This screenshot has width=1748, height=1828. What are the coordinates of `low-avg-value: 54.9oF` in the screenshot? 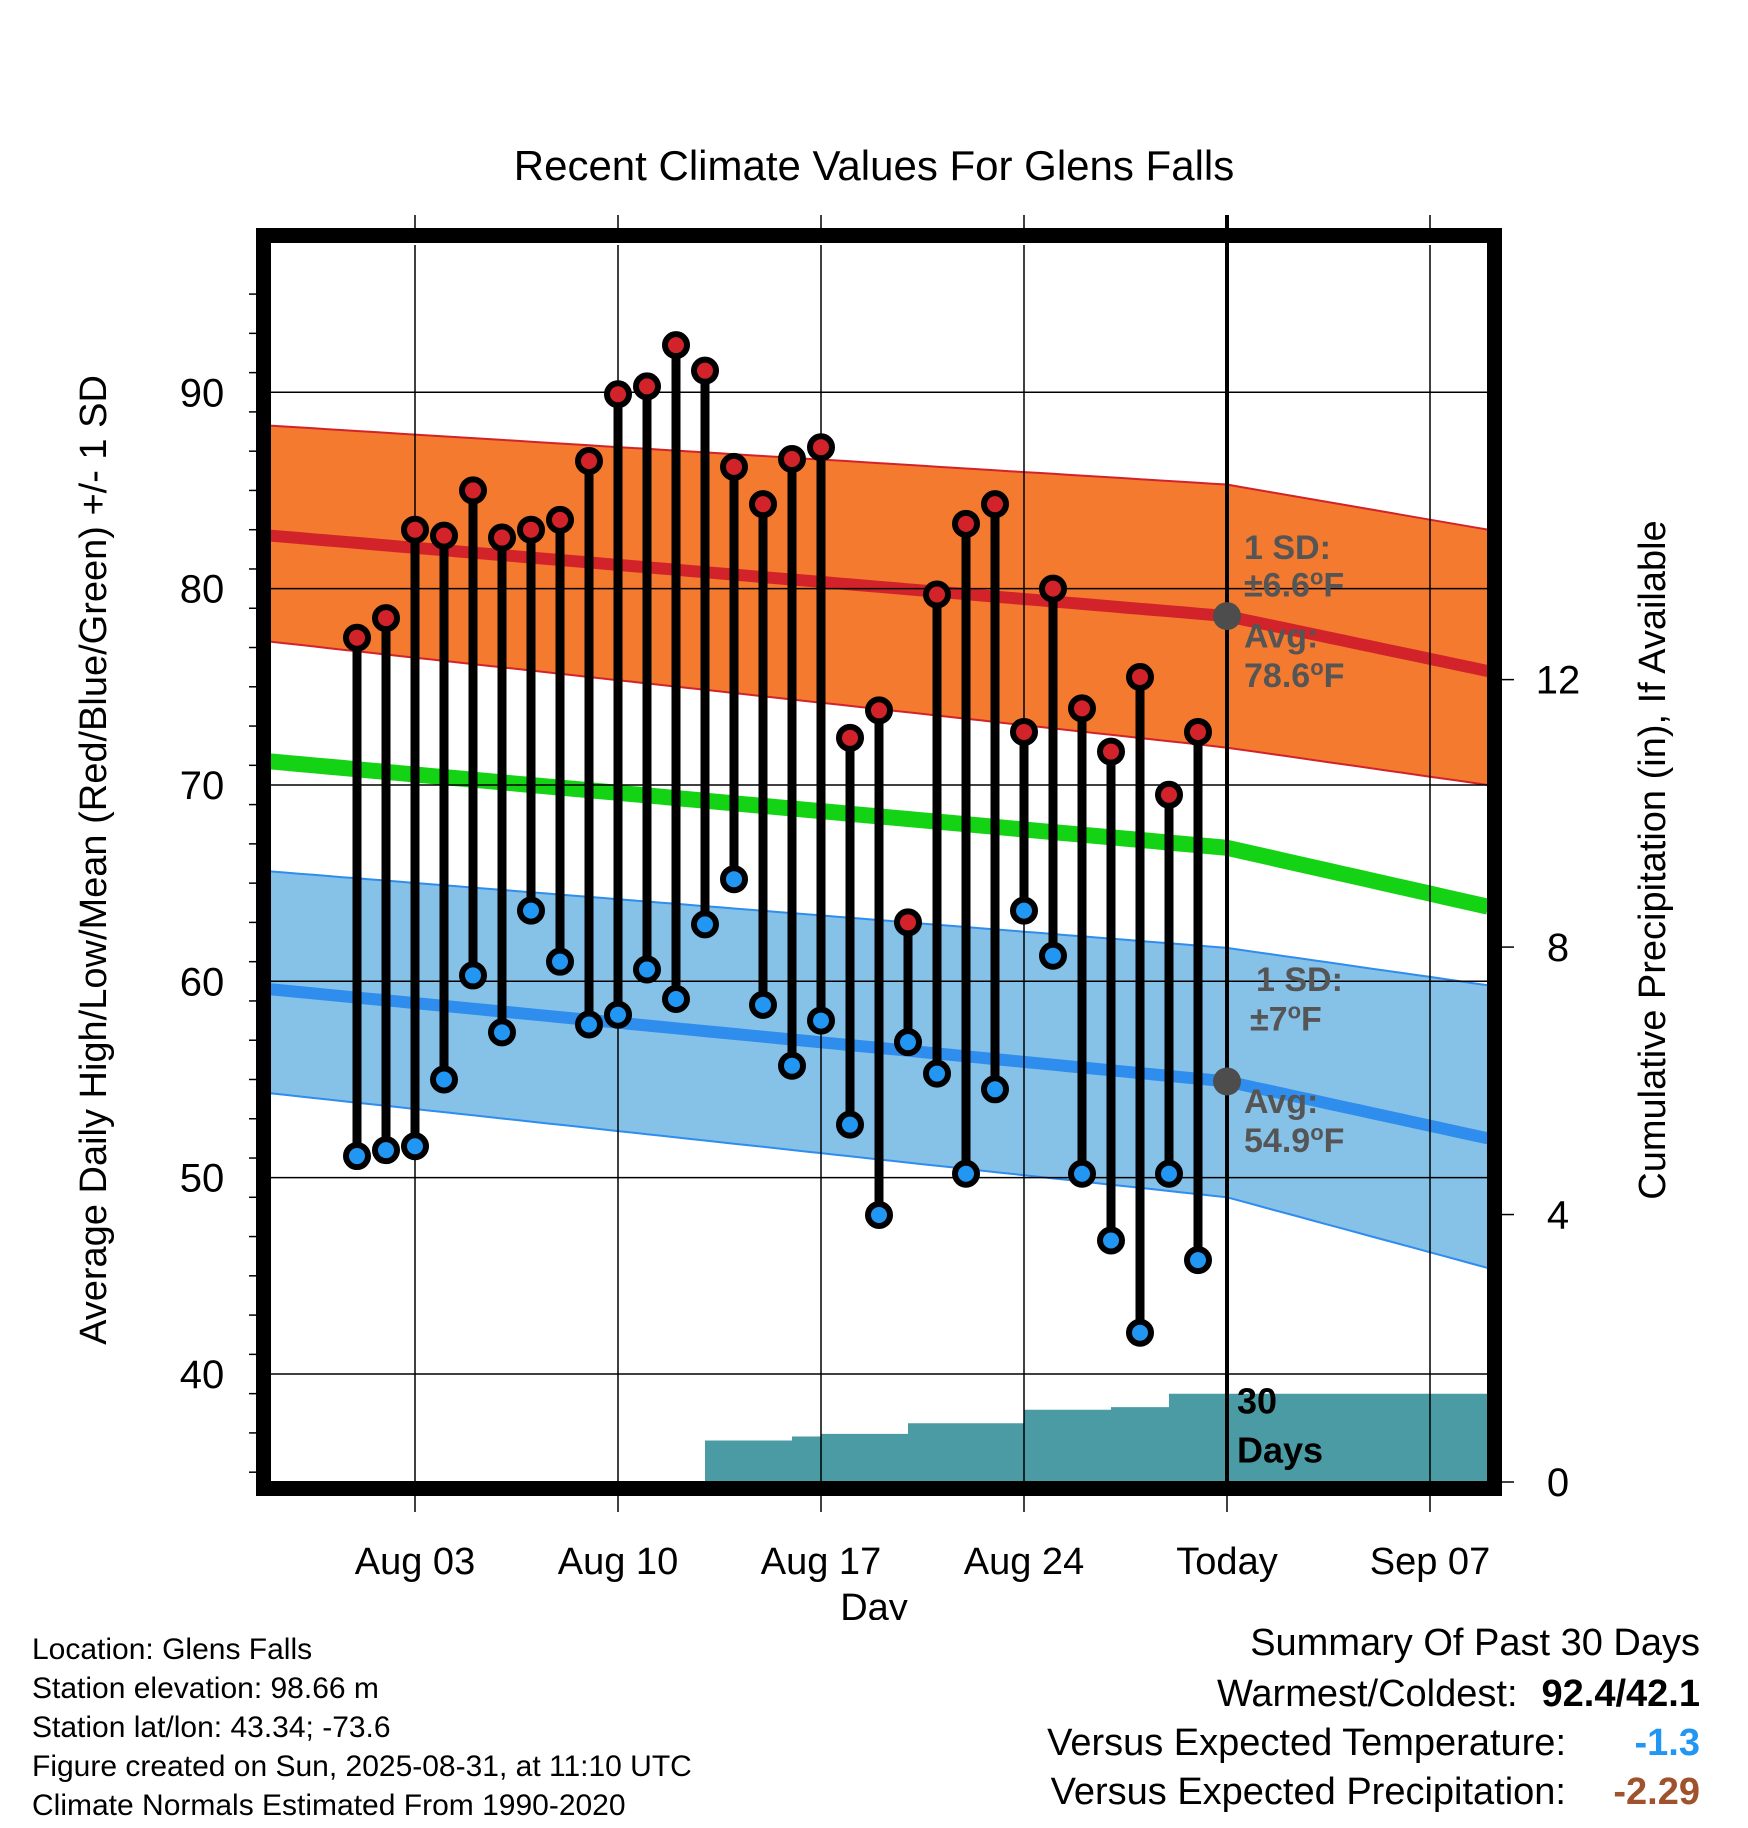 It's located at (1294, 1140).